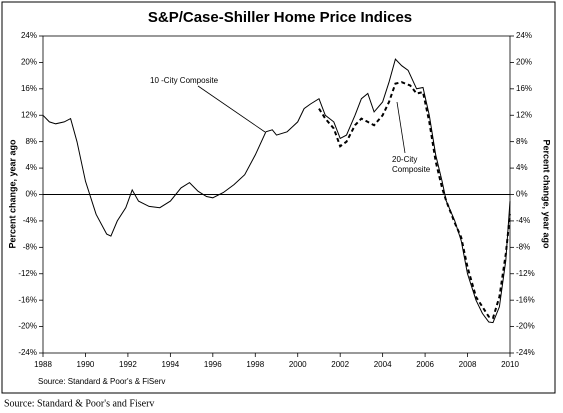 The height and width of the screenshot is (413, 563). What do you see at coordinates (524, 88) in the screenshot?
I see `y2-tick-label: 16%` at bounding box center [524, 88].